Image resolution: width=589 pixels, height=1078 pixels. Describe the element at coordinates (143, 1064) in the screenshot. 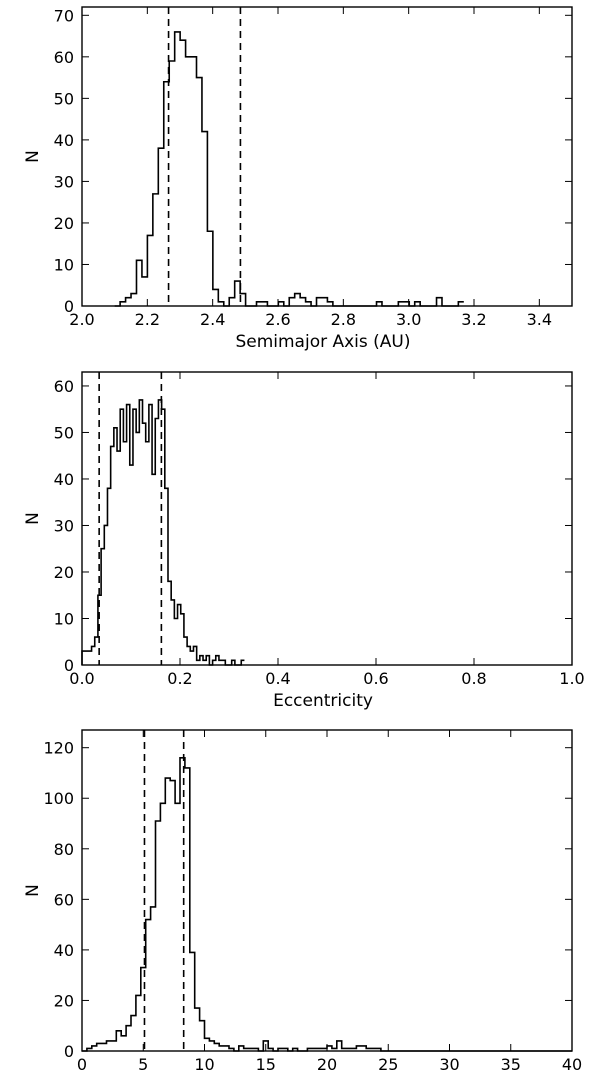

I see `x-tick-label-inclination: 5` at that location.